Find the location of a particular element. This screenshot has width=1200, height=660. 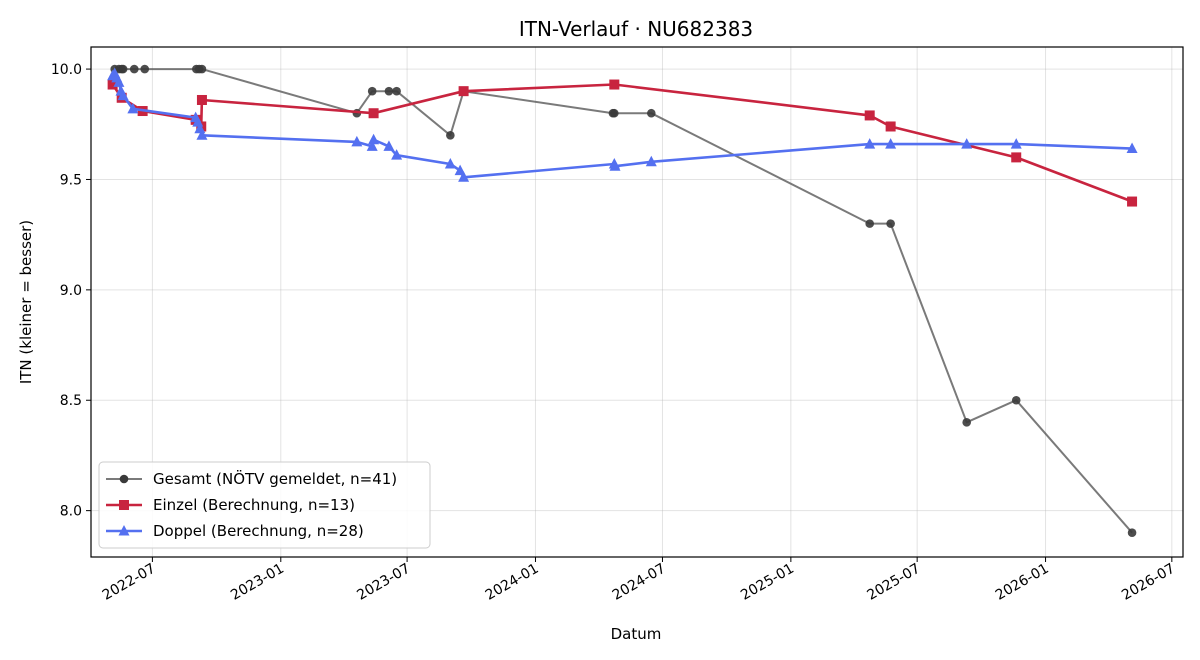

x-tick-label: 2026-01 is located at coordinates (1022, 582).